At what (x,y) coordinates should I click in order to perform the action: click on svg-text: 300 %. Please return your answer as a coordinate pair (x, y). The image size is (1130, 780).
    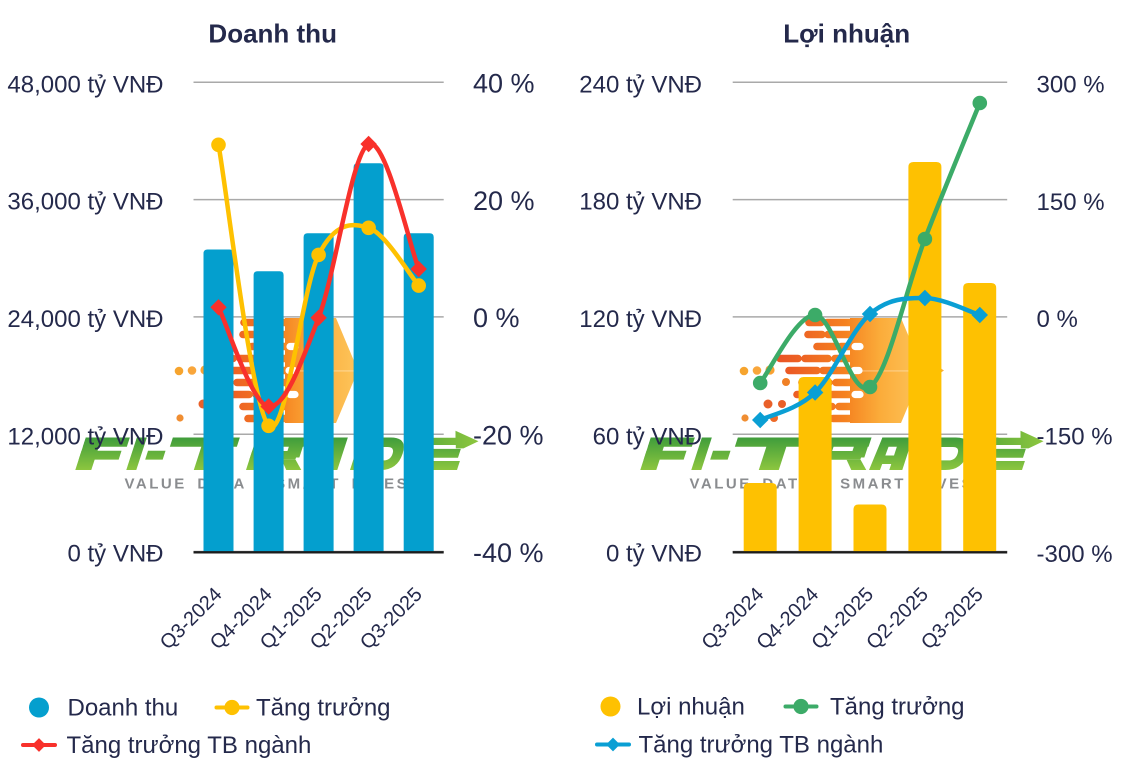
    Looking at the image, I should click on (1071, 85).